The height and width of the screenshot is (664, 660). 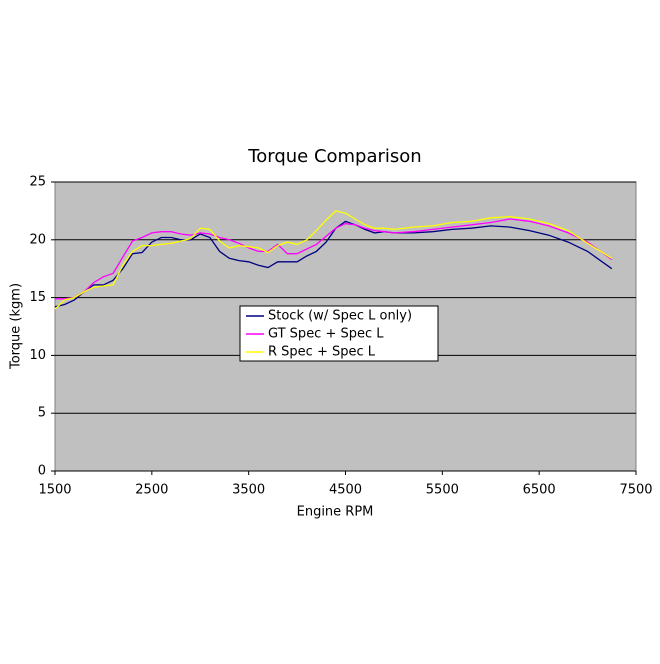 I want to click on chart-title: Torque Comparison, so click(x=334, y=156).